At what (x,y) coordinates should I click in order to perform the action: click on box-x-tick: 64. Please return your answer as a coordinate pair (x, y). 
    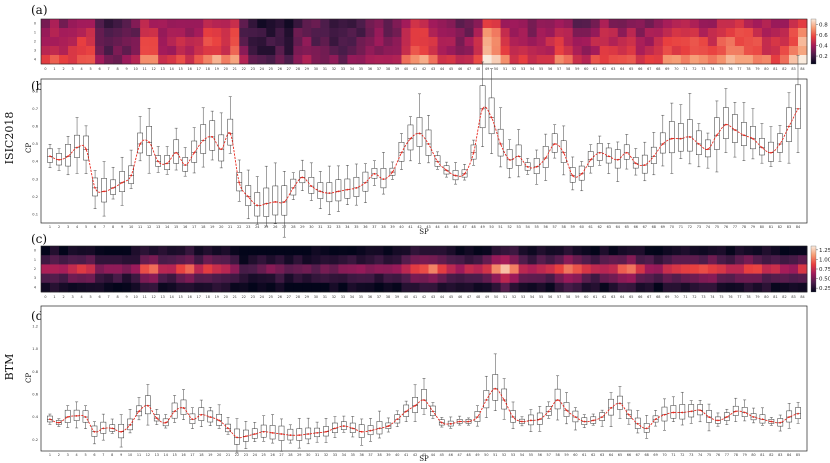
    Looking at the image, I should click on (618, 227).